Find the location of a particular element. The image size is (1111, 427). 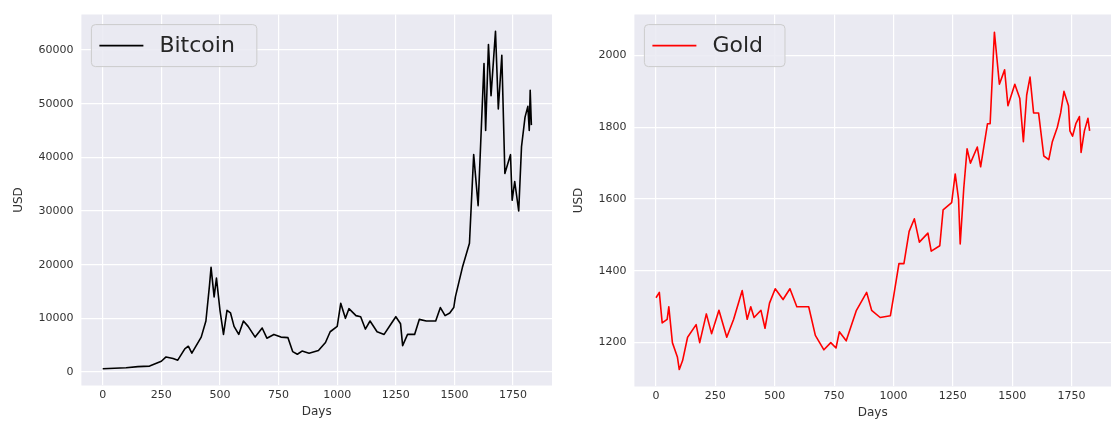

y-tick-label: 10000 is located at coordinates (56, 318).